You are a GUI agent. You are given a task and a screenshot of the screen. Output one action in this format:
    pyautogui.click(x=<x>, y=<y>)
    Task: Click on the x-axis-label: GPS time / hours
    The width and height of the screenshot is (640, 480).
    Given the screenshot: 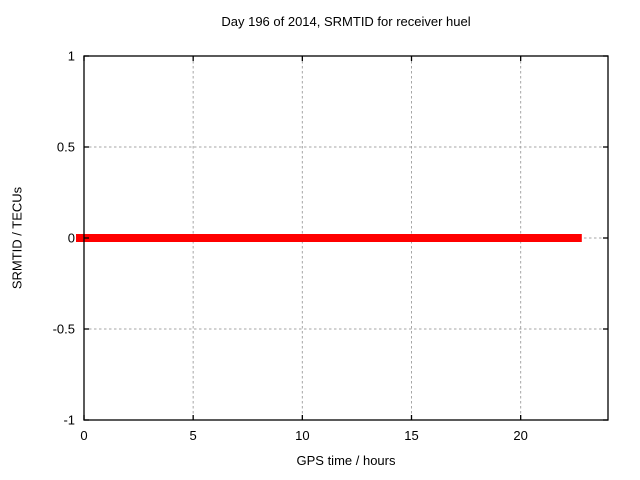 What is the action you would take?
    pyautogui.click(x=346, y=460)
    